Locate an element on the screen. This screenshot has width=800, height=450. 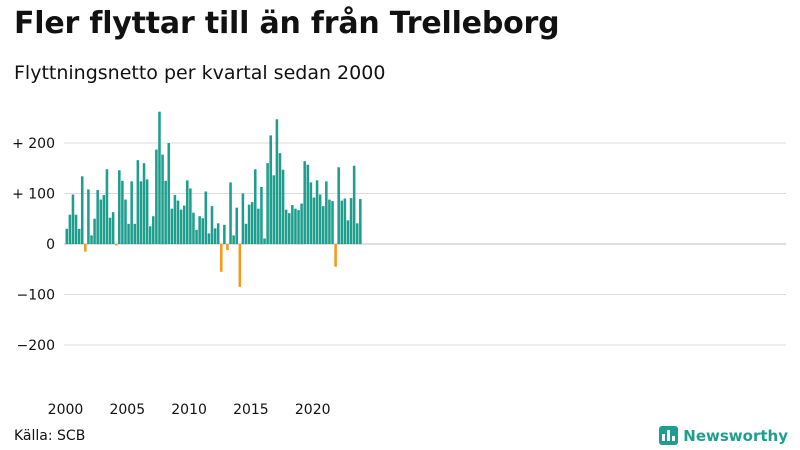
source-note: Källa: SCB is located at coordinates (50, 436).